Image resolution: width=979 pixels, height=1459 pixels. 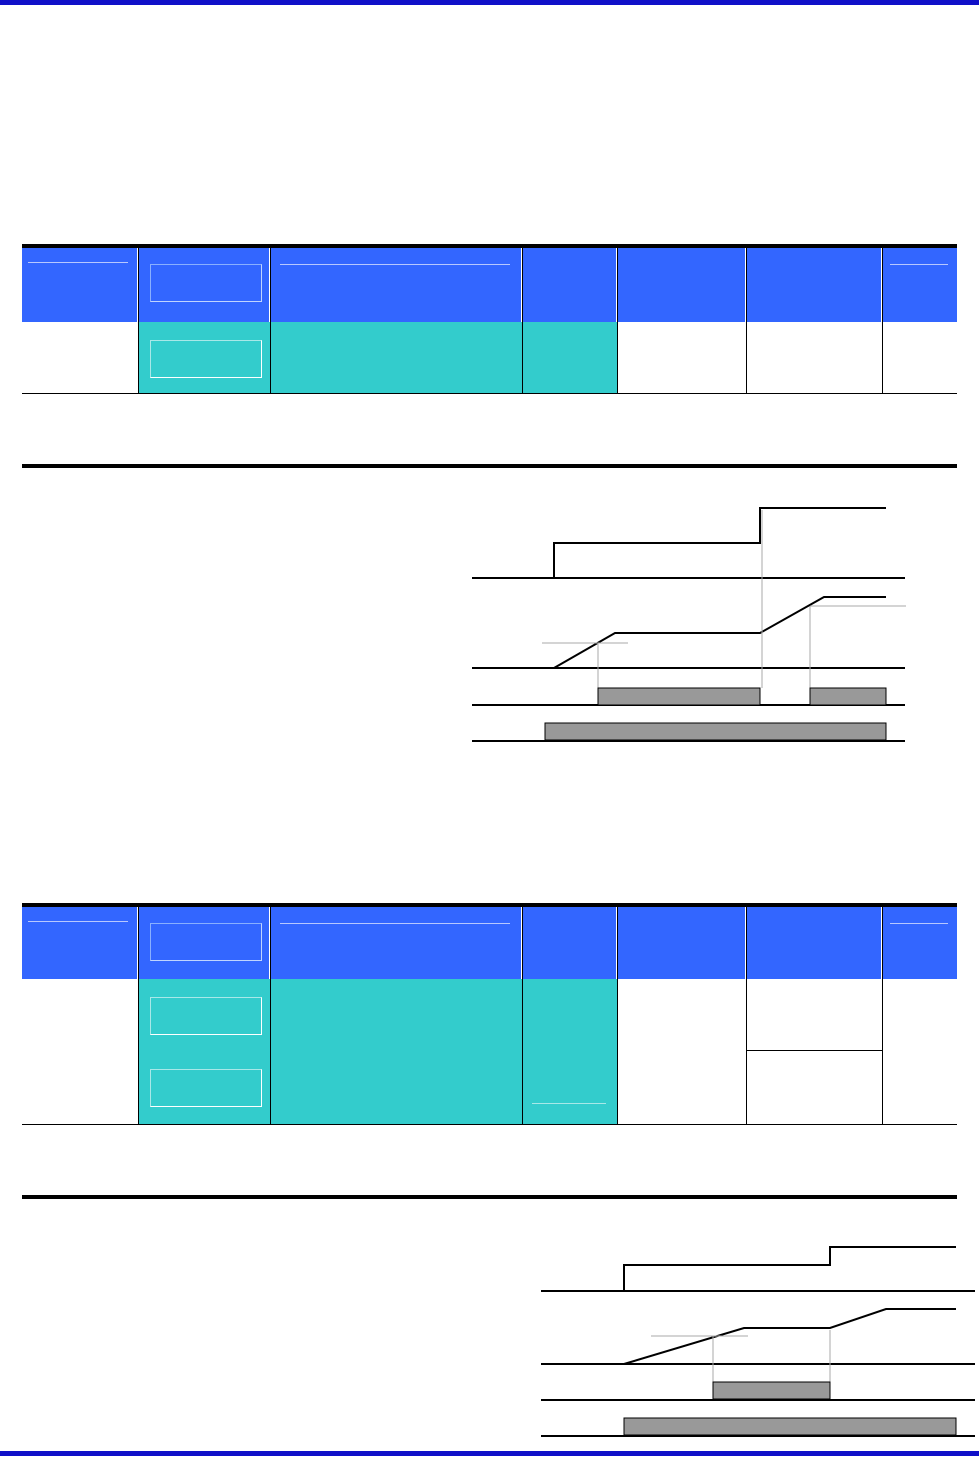 I want to click on bottom-border, so click(x=489, y=1453).